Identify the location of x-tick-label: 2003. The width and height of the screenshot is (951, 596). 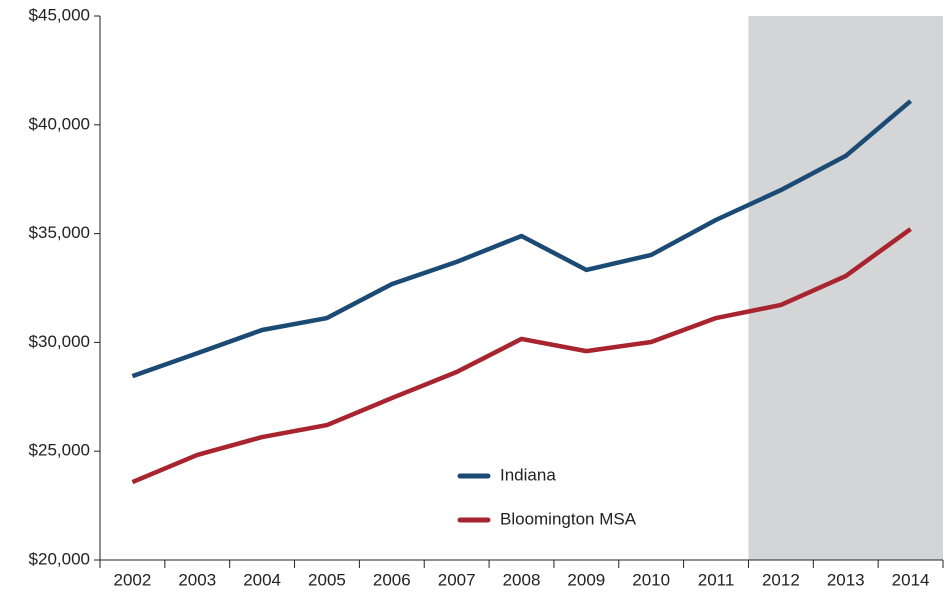
(197, 579).